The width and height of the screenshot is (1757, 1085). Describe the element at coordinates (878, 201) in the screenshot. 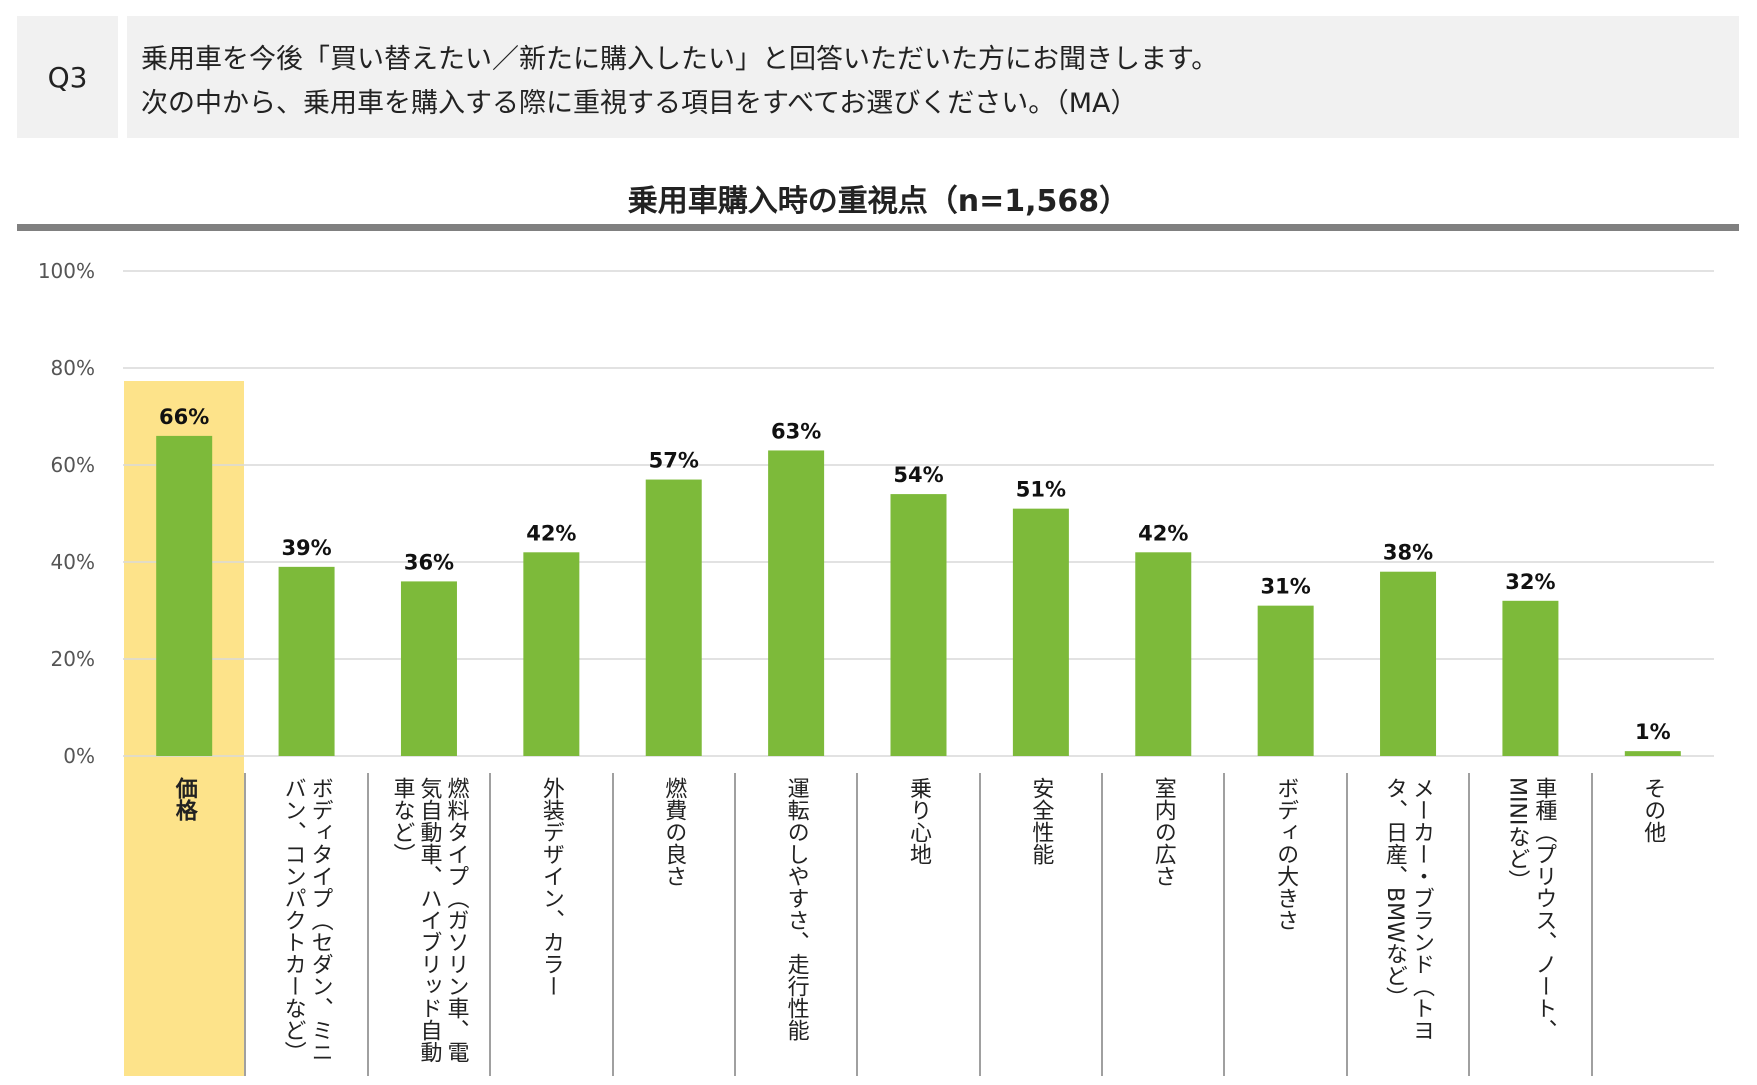

I see `chart-title: 乗用車購入時の重視点（n=1,568）` at that location.